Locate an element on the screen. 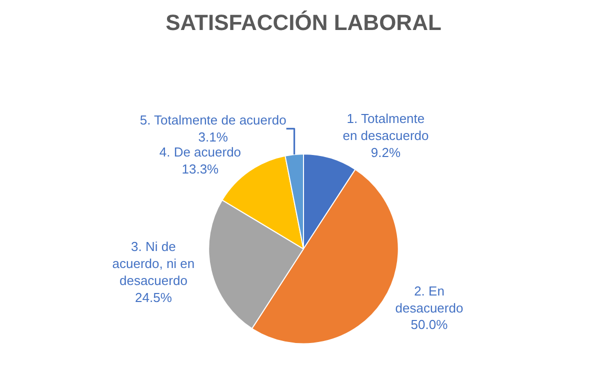  slice-label: 3. Ni de acuerdo, ni en desacuerdo is located at coordinates (153, 263).